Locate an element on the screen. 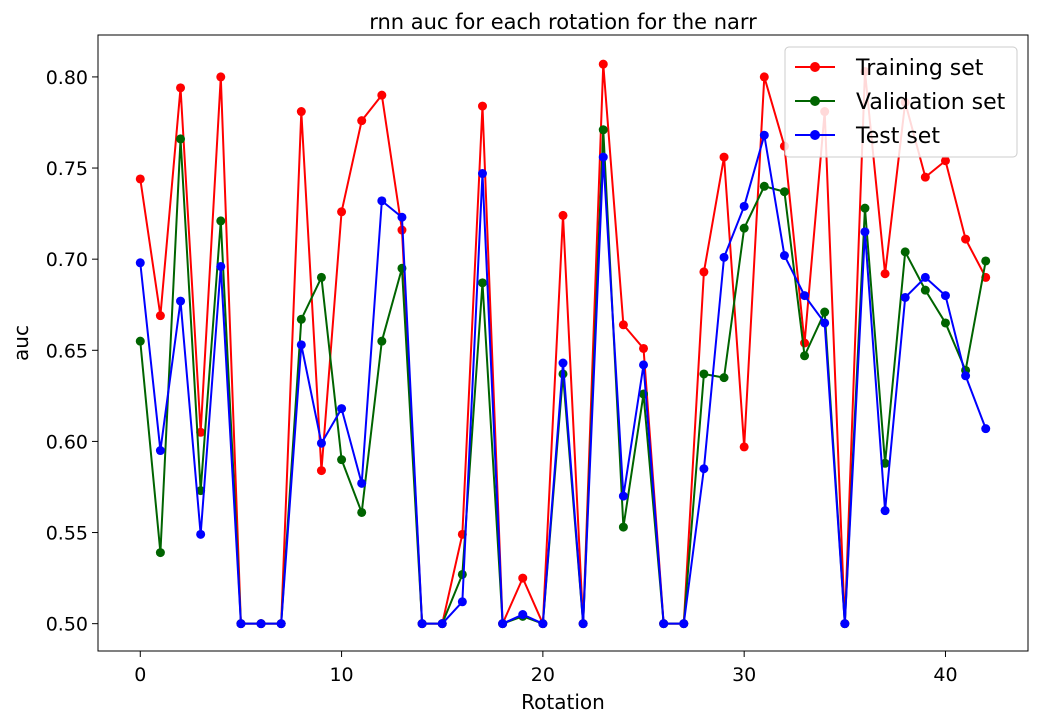 The width and height of the screenshot is (1037, 723). legend-label: Validation set is located at coordinates (931, 102).